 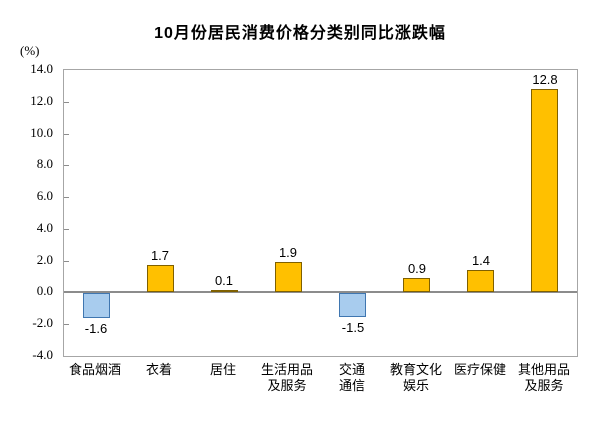 What do you see at coordinates (415, 385) in the screenshot?
I see `category-label-line: 娱乐` at bounding box center [415, 385].